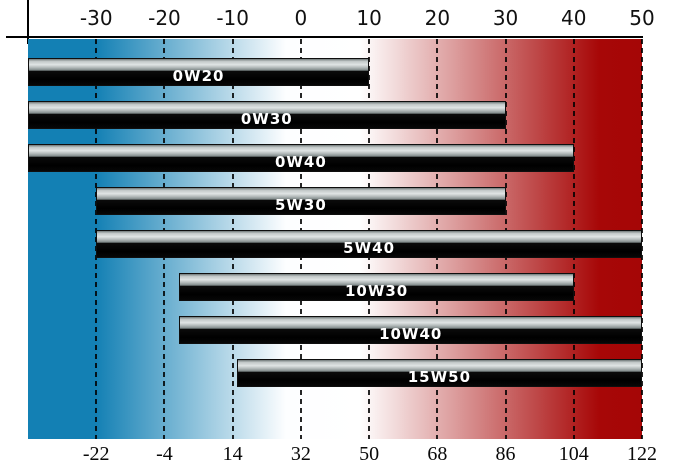 The height and width of the screenshot is (475, 674). I want to click on celsius-tick-label: -30, so click(96, 18).